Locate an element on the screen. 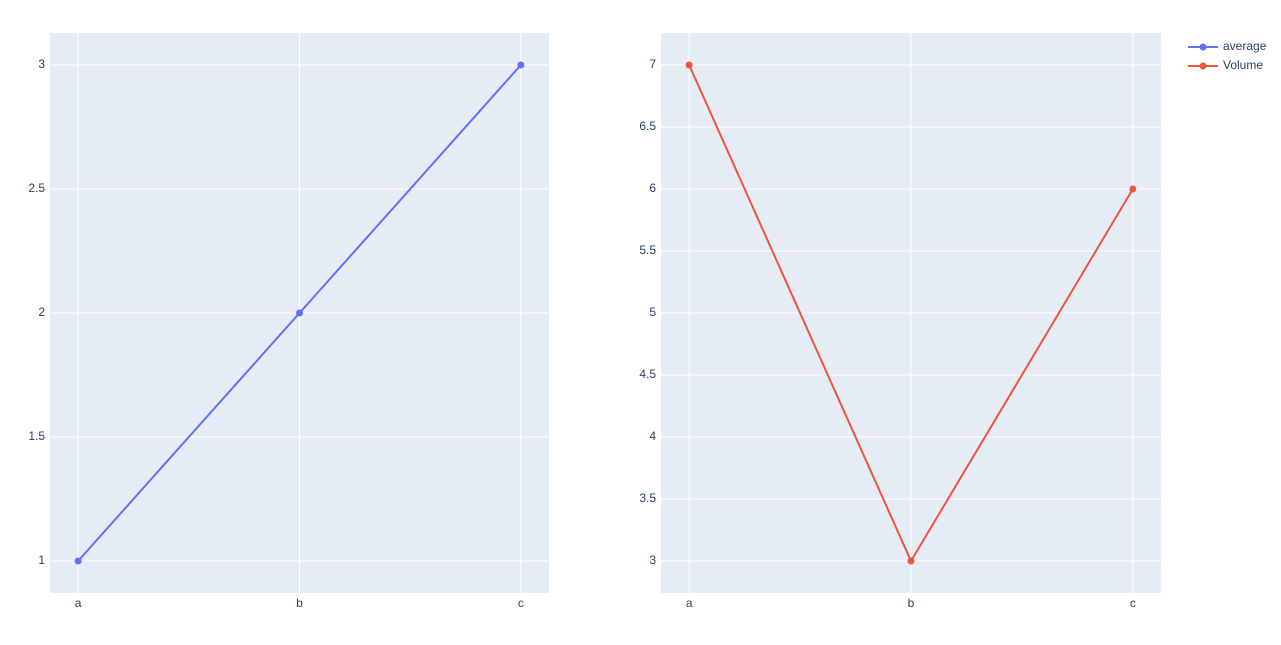 The height and width of the screenshot is (645, 1281). y-tick-label: 1 is located at coordinates (41, 560).